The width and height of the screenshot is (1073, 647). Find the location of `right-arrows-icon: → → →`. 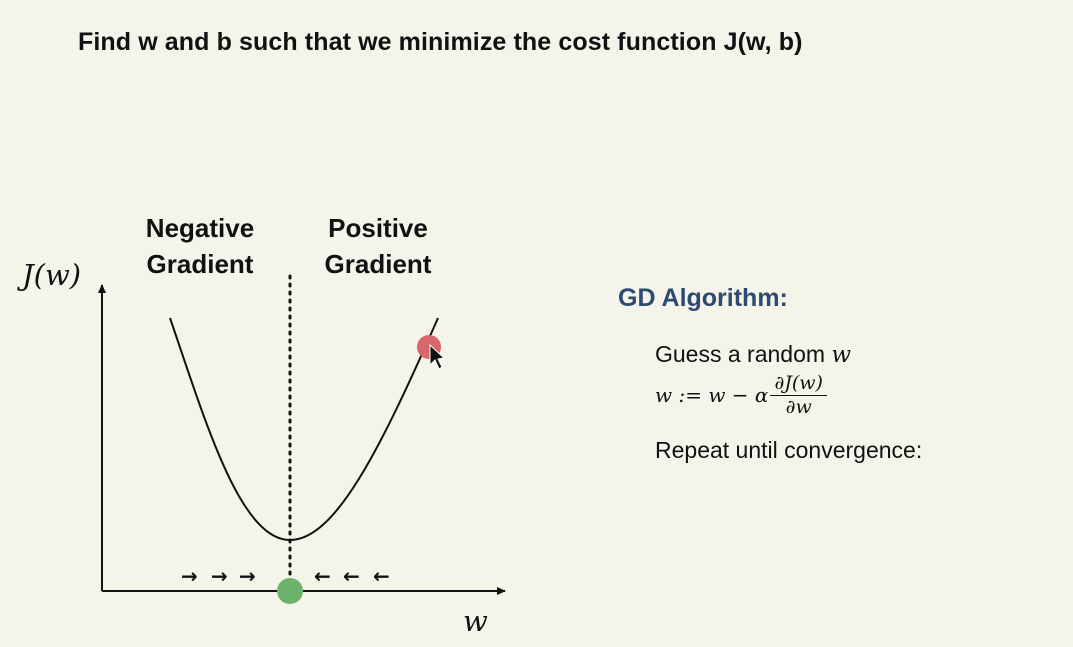

right-arrows-icon: → → → is located at coordinates (218, 576).